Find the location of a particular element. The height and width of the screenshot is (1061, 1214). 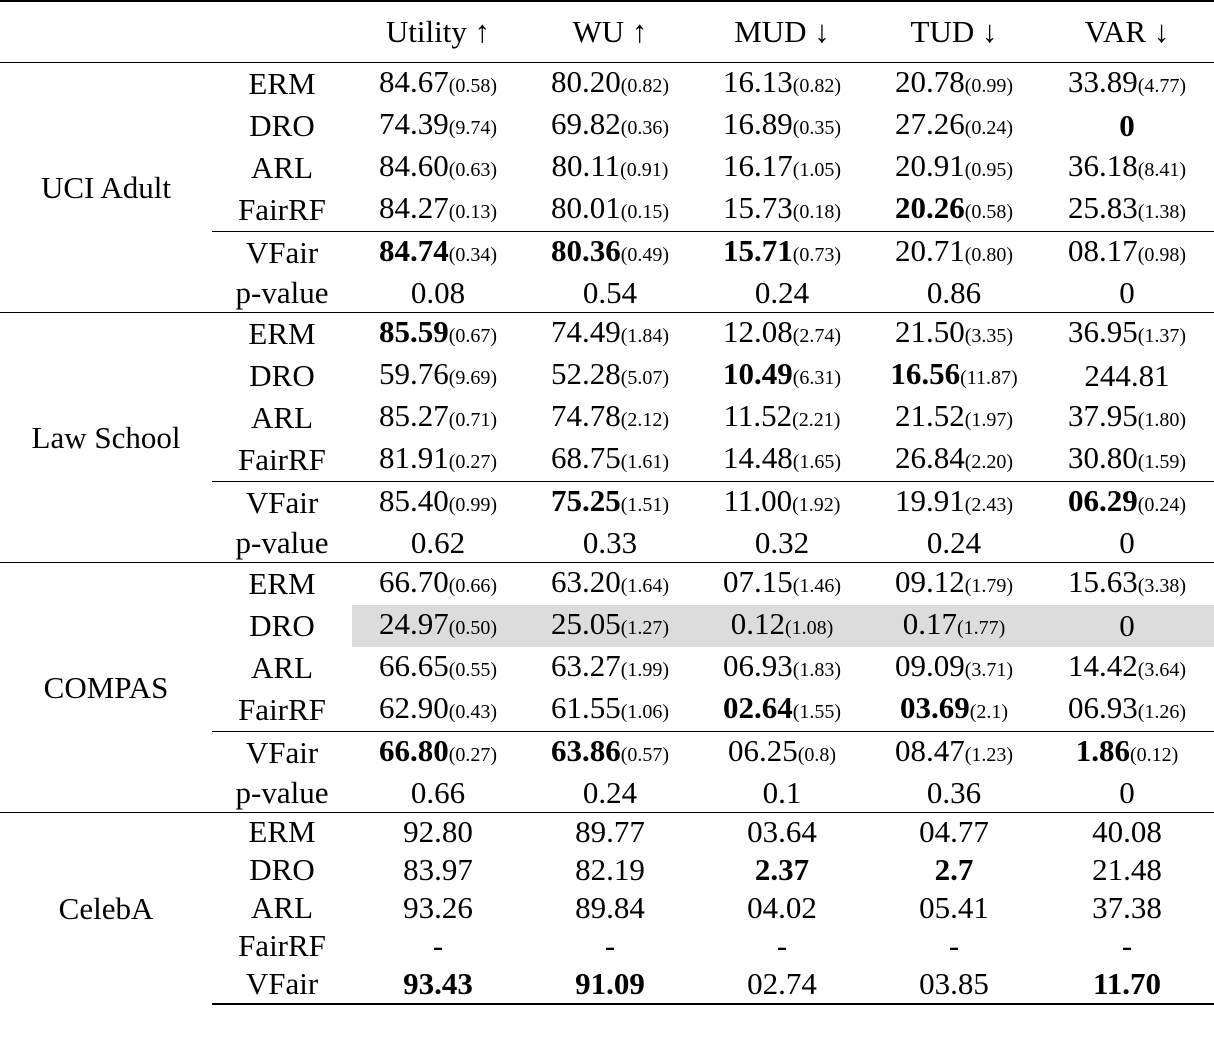

cell-std: (1.08) is located at coordinates (809, 628).